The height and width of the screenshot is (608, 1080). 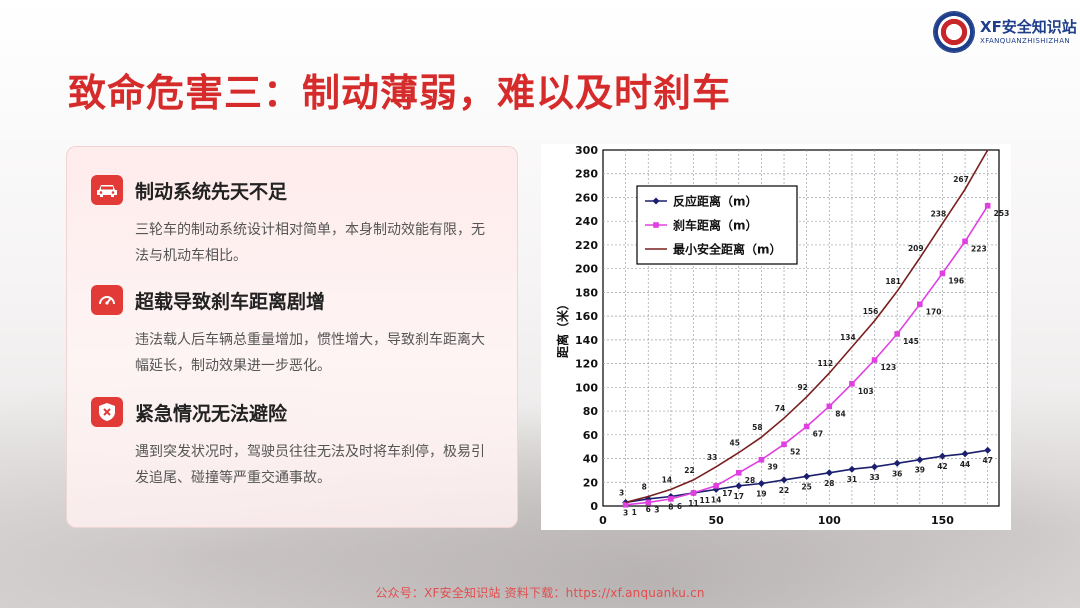 I want to click on data-label: 25, so click(x=806, y=486).